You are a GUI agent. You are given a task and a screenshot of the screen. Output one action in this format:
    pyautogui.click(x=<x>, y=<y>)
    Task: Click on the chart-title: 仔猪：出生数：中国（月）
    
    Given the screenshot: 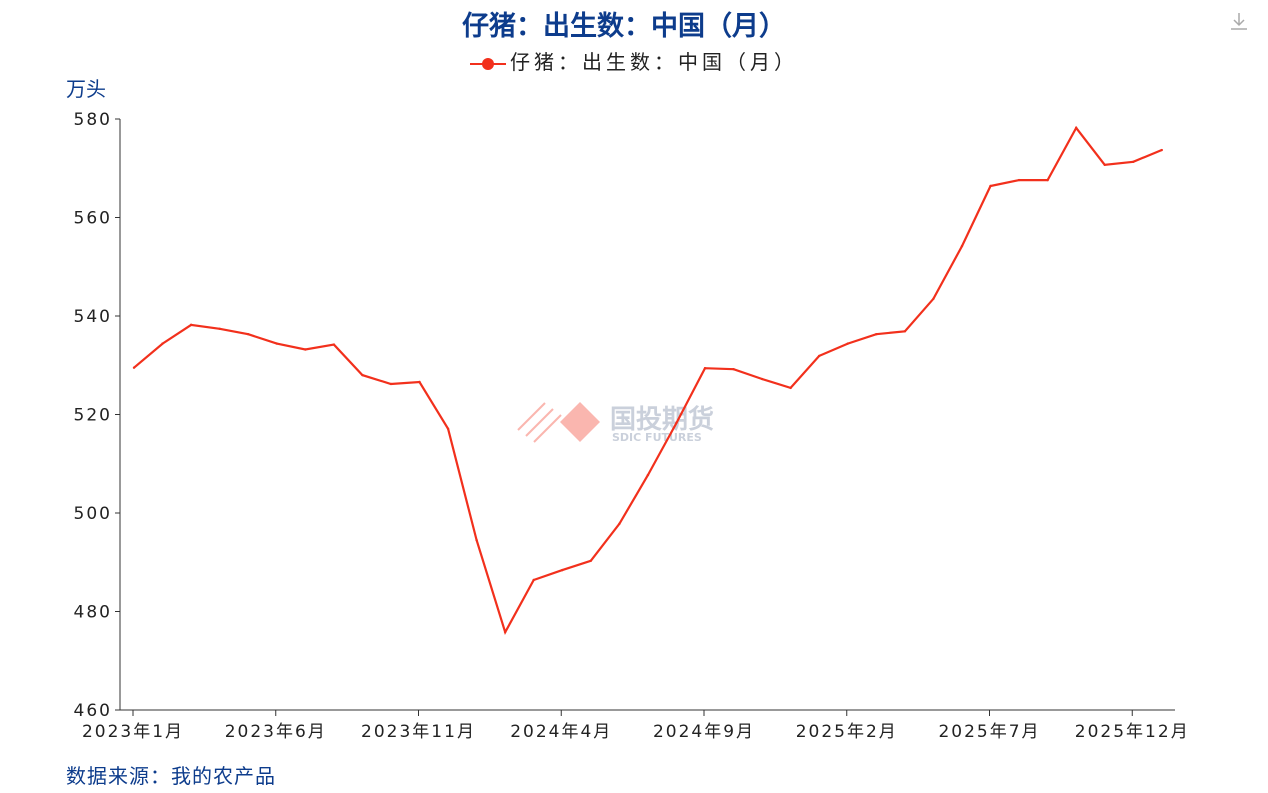 What is the action you would take?
    pyautogui.click(x=624, y=26)
    